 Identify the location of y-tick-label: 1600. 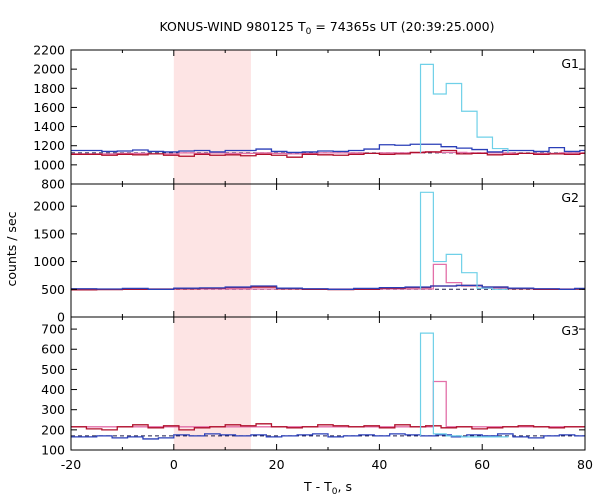
(49, 107).